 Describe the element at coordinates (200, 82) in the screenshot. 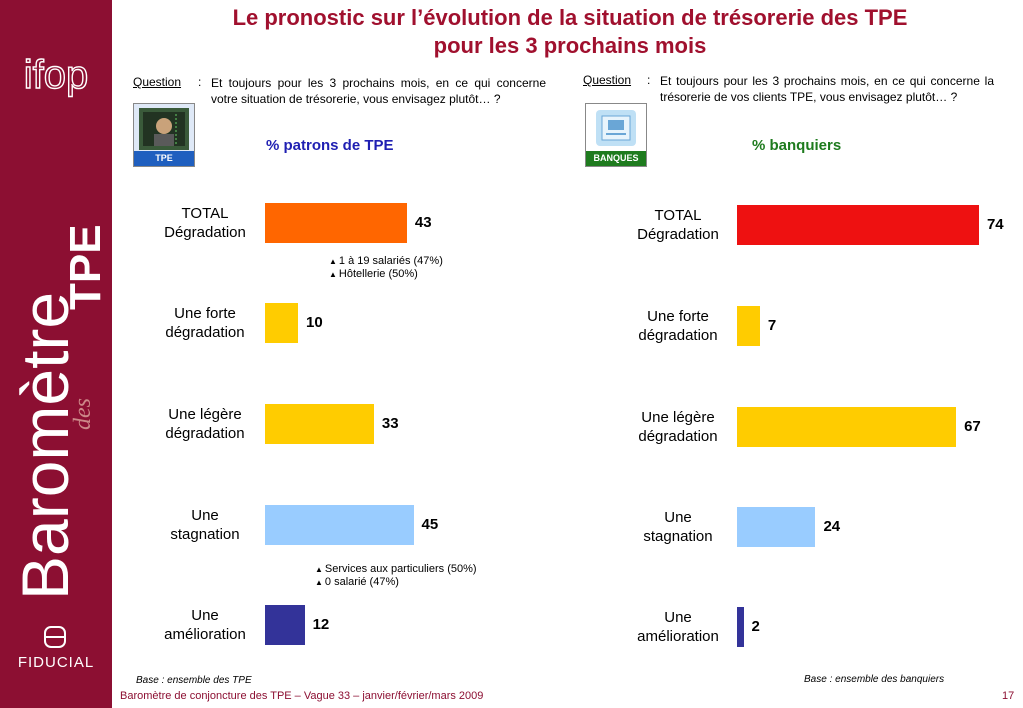

I see `question-colon-left: :` at that location.